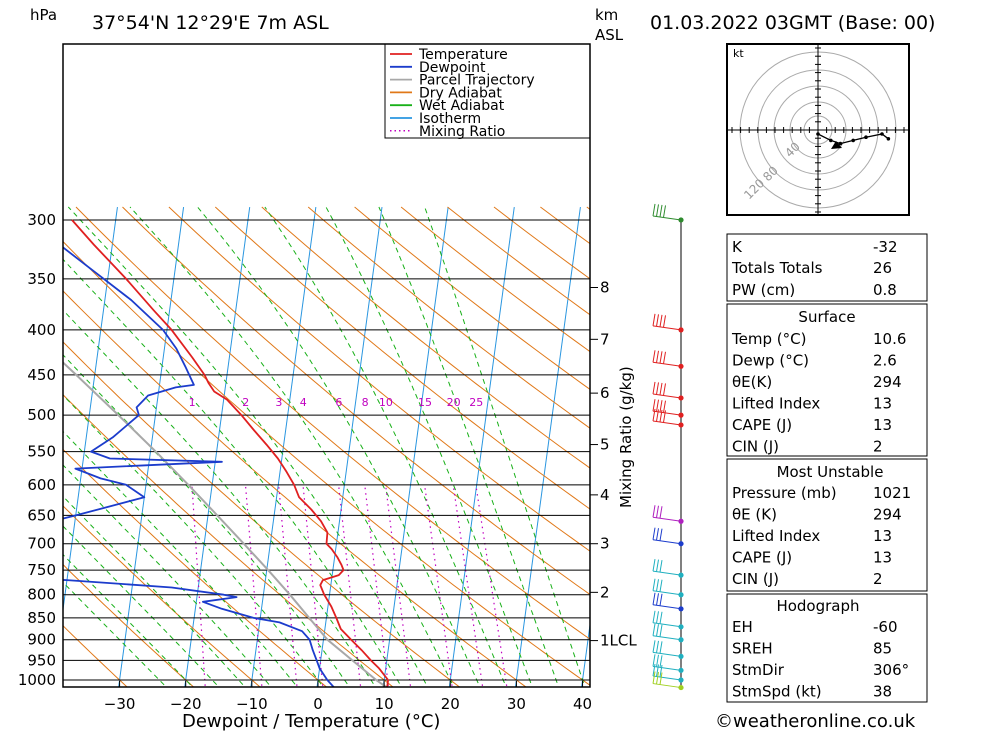  What do you see at coordinates (777, 692) in the screenshot?
I see `hodograph-row-label: StmSpd (kt)` at bounding box center [777, 692].